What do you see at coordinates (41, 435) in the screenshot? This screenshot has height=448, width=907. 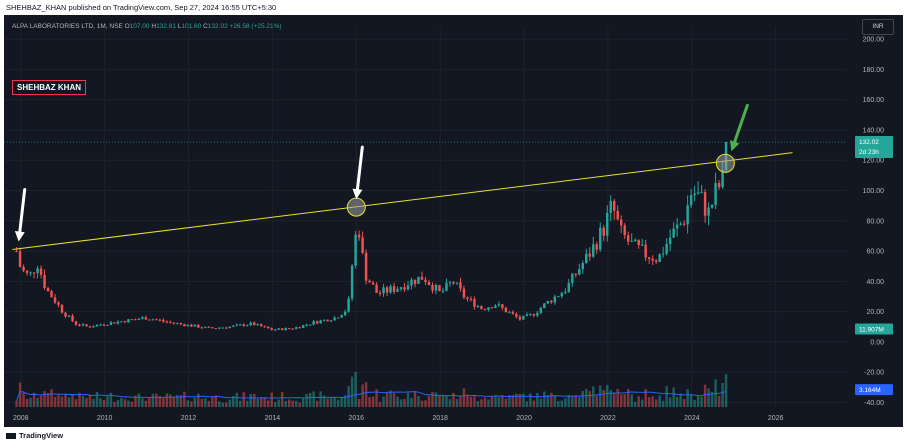 I see `footer-brand-text: TradingView` at bounding box center [41, 435].